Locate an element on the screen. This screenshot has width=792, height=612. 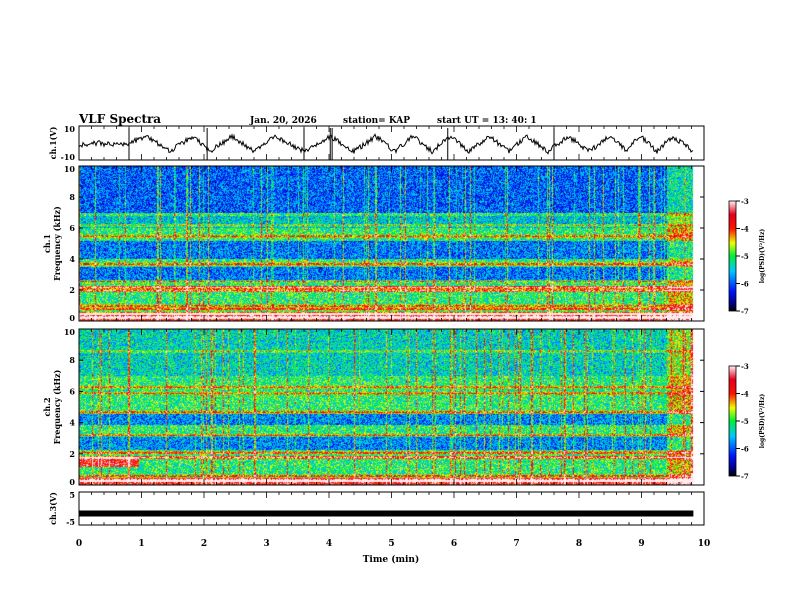
y-tick-label: -5 is located at coordinates (70, 522).